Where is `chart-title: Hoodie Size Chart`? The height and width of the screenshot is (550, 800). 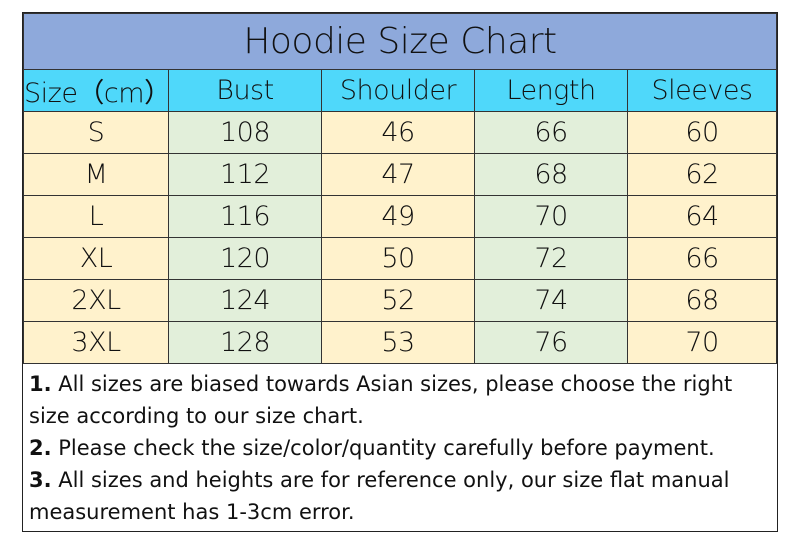
chart-title: Hoodie Size Chart is located at coordinates (400, 41).